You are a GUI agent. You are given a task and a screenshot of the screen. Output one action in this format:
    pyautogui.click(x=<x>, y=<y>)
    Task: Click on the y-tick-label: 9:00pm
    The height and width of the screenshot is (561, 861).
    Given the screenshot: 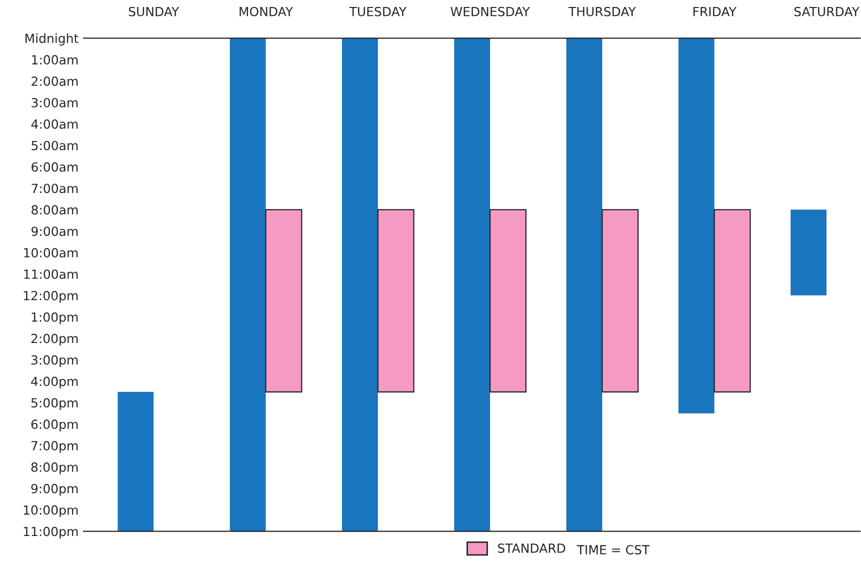 What is the action you would take?
    pyautogui.click(x=54, y=490)
    